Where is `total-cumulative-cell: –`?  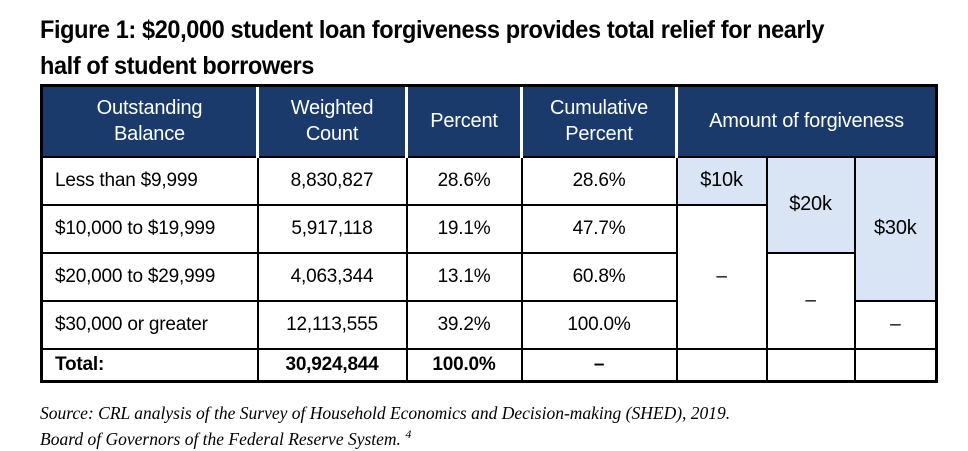 total-cumulative-cell: – is located at coordinates (599, 365).